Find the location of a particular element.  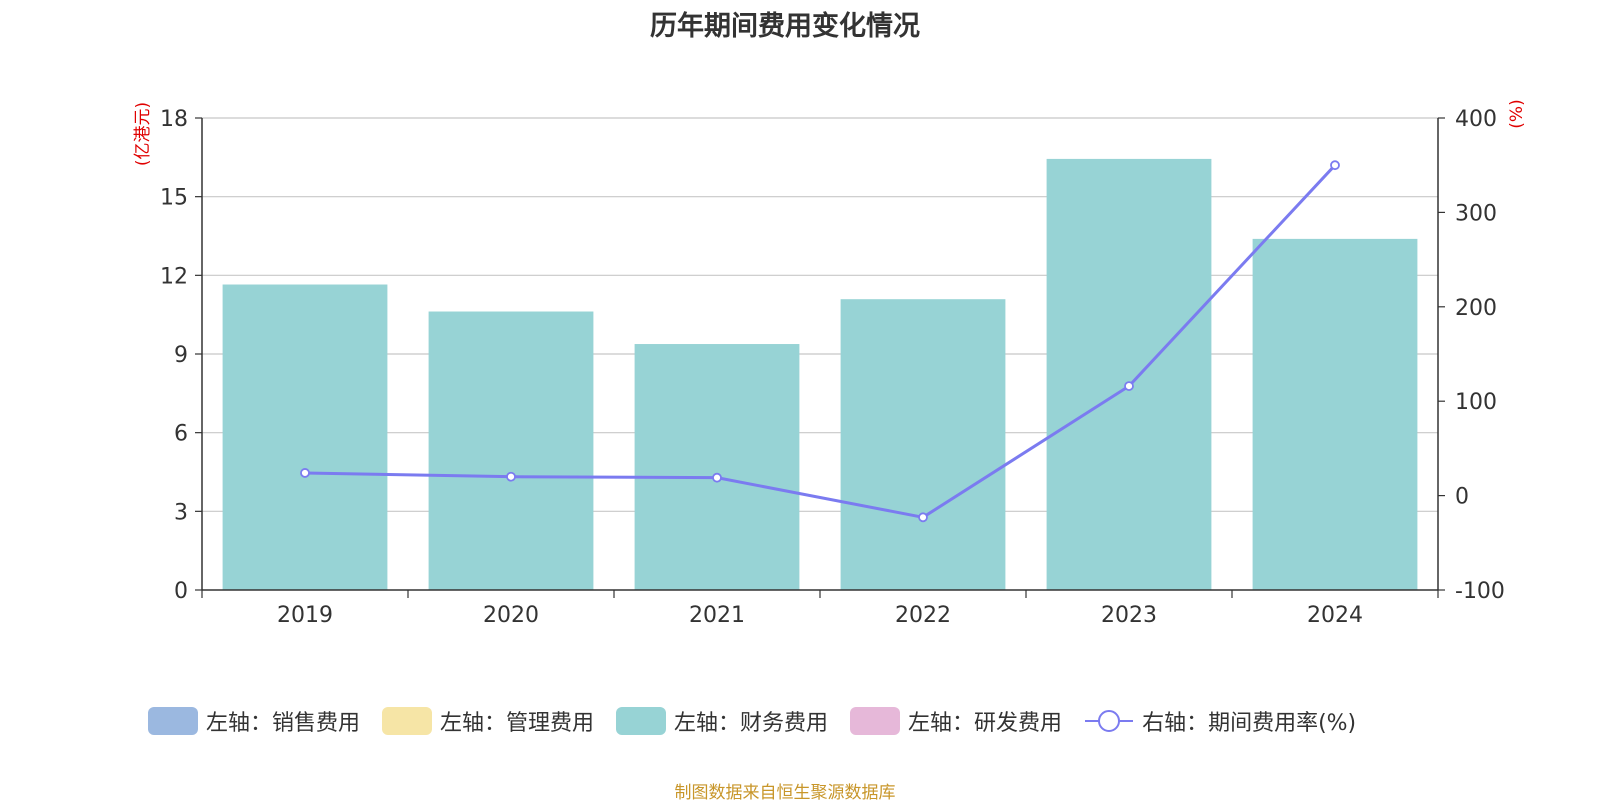

y-left-tick-label: 0 is located at coordinates (181, 591).